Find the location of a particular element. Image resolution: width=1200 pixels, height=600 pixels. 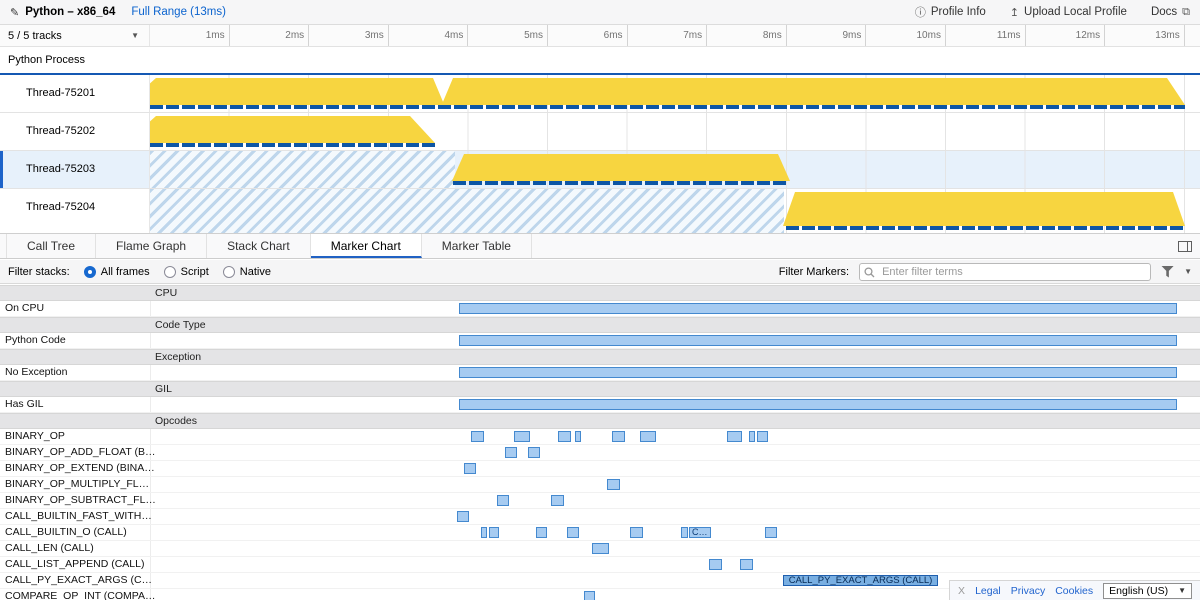

upload-local-profile-button: ↥ Upload Local Profile is located at coordinates (1068, 12).